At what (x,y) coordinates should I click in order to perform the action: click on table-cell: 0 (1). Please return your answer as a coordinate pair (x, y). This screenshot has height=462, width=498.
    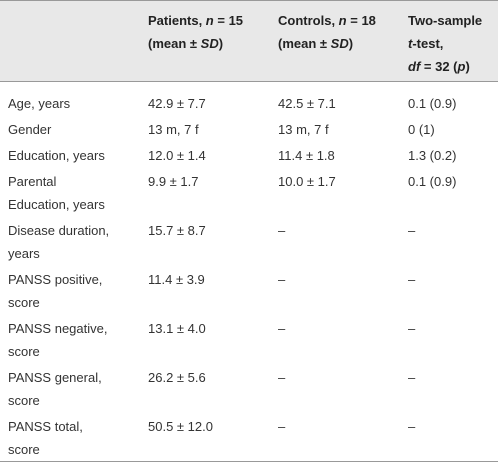
    Looking at the image, I should click on (449, 129).